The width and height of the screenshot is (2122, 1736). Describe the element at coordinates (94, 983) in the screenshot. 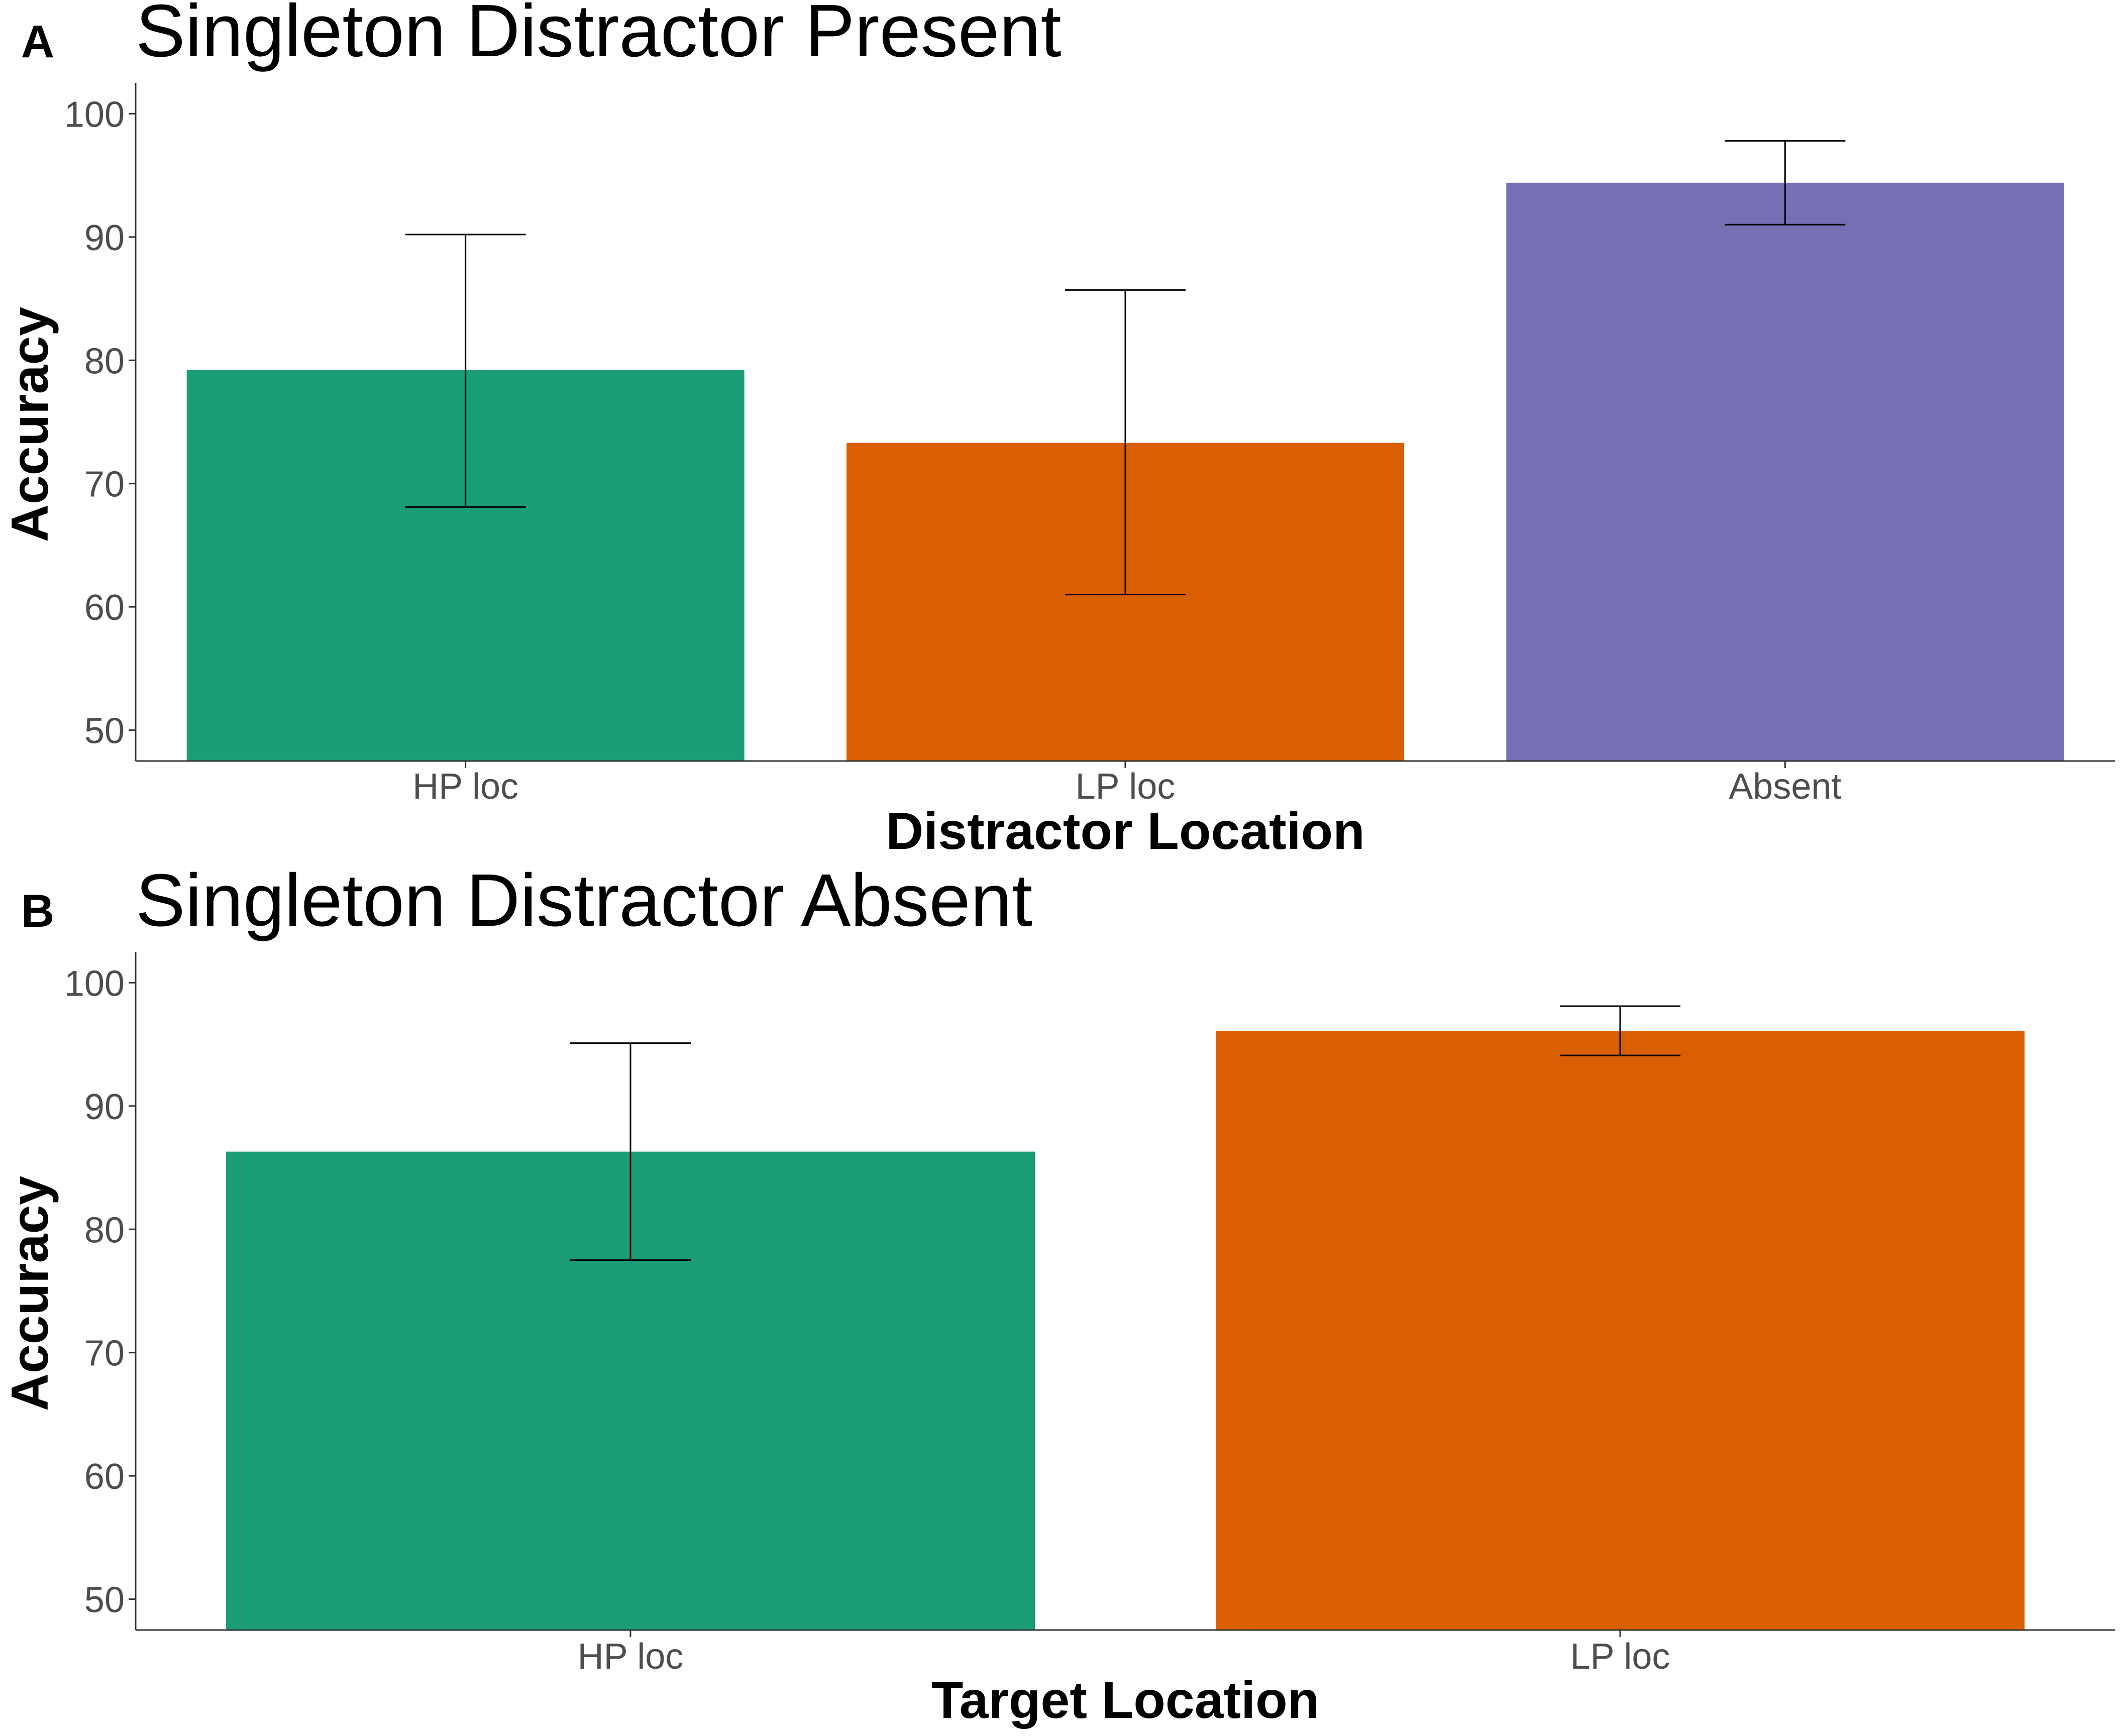

I see `panel-b-y-tick-label: 100` at that location.